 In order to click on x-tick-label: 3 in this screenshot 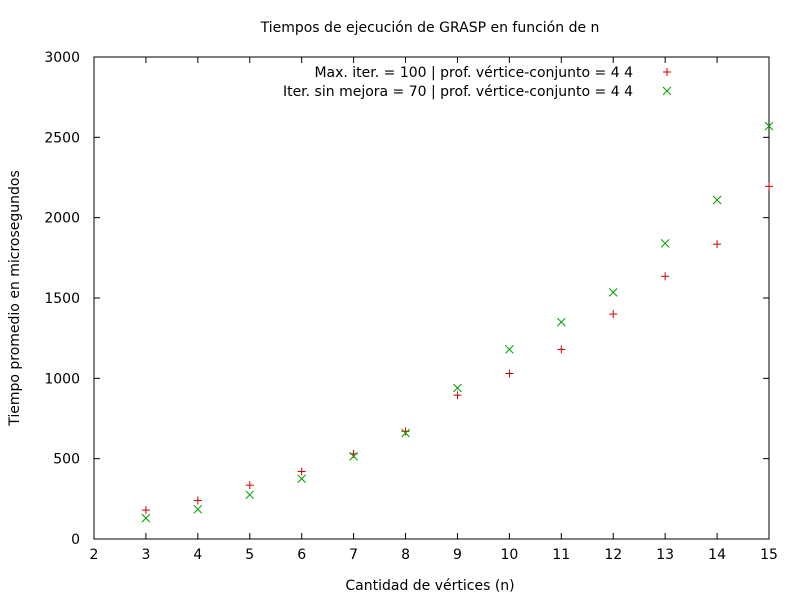, I will do `click(145, 555)`.